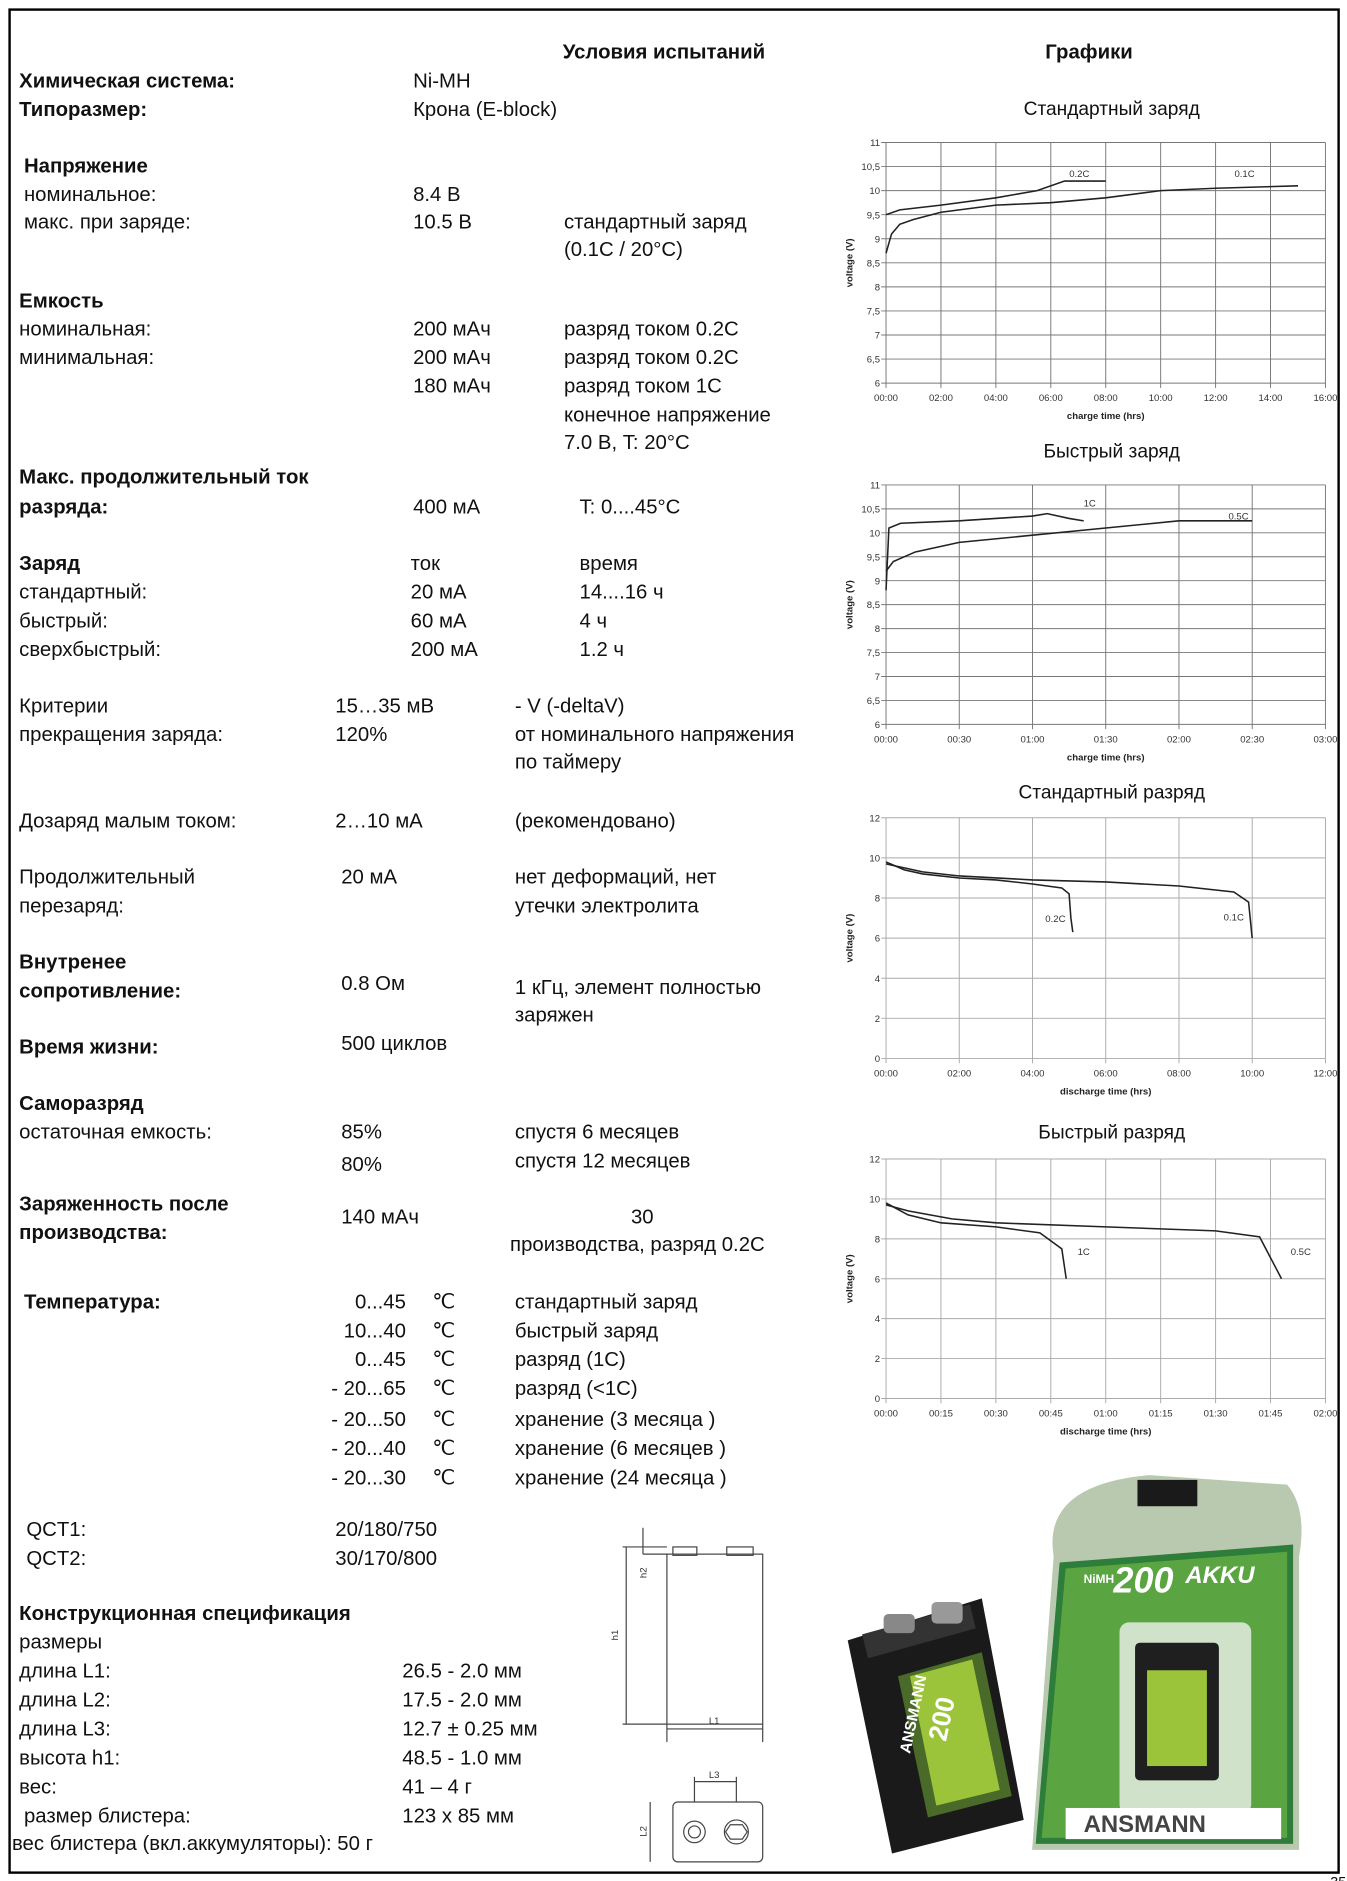  What do you see at coordinates (623, 250) in the screenshot?
I see `spec-note: (0.1C / 20°C)` at bounding box center [623, 250].